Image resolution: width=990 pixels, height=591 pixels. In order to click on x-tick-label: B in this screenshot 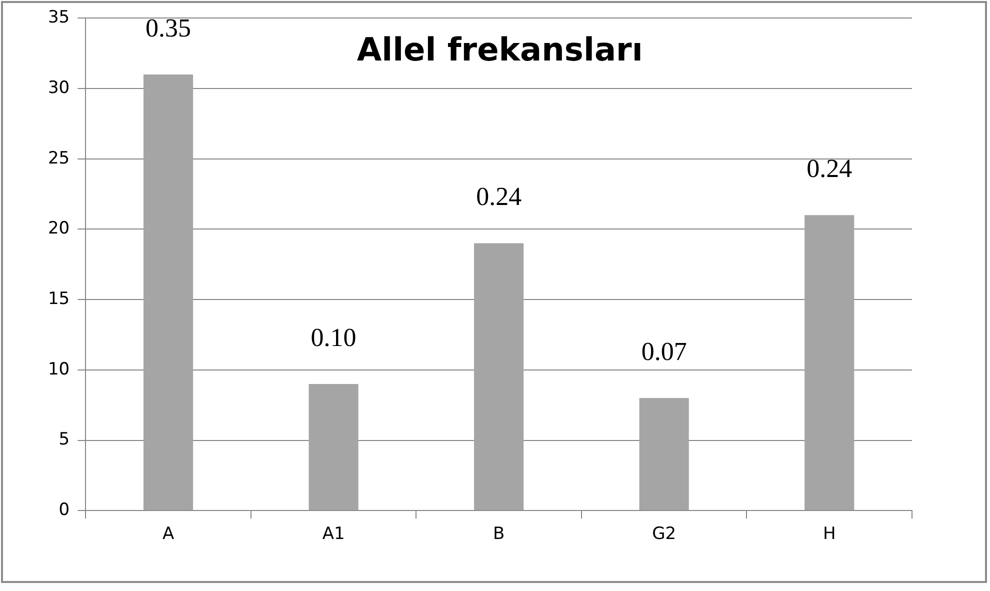, I will do `click(498, 534)`.